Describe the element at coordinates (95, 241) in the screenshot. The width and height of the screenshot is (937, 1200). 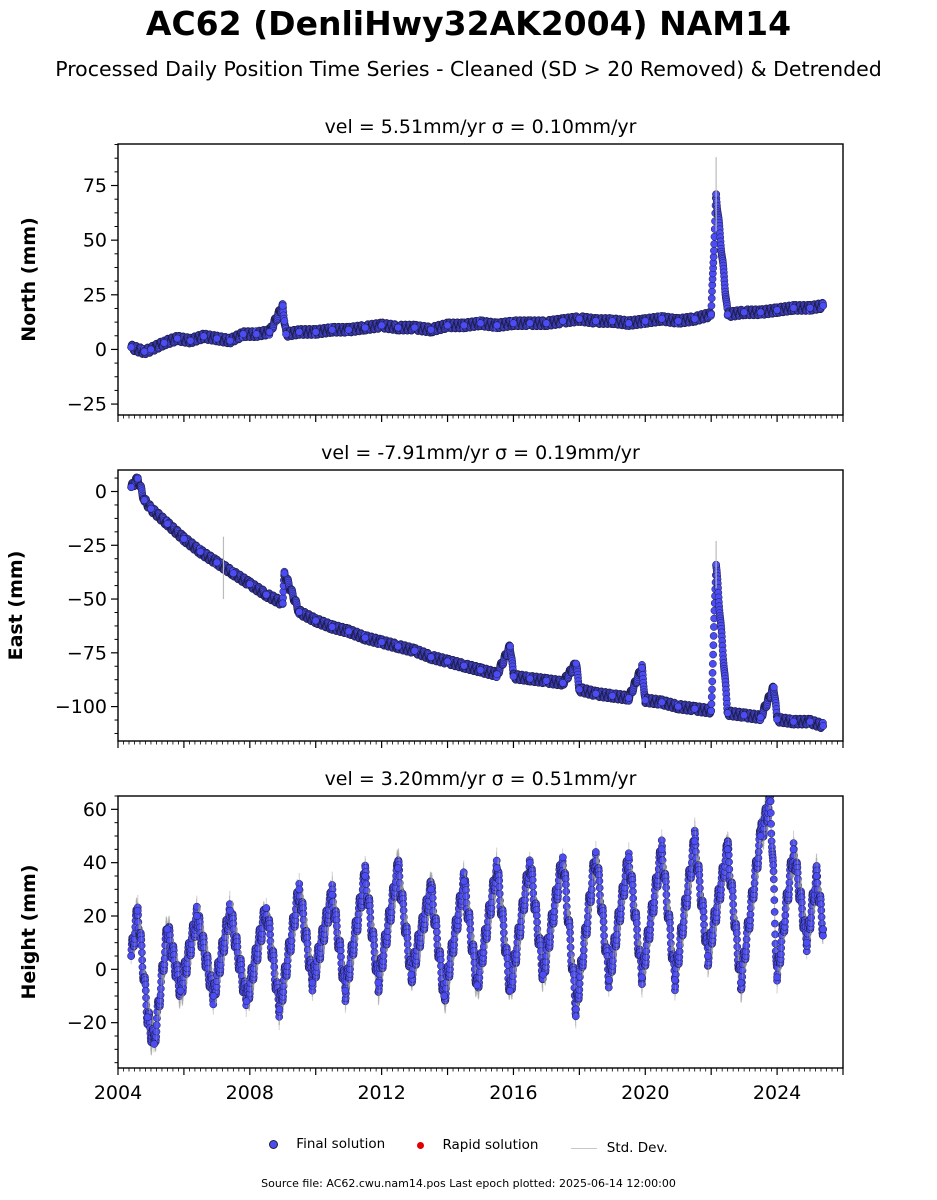
I see `y-tick-label: 50` at that location.